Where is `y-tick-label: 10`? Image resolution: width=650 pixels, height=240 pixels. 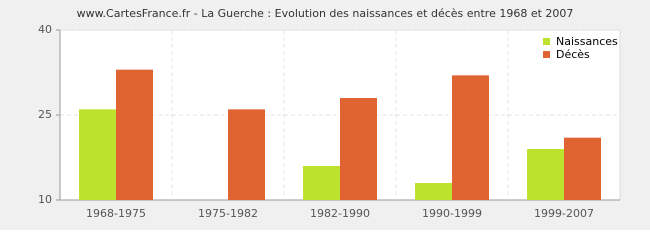 y-tick-label: 10 is located at coordinates (45, 199).